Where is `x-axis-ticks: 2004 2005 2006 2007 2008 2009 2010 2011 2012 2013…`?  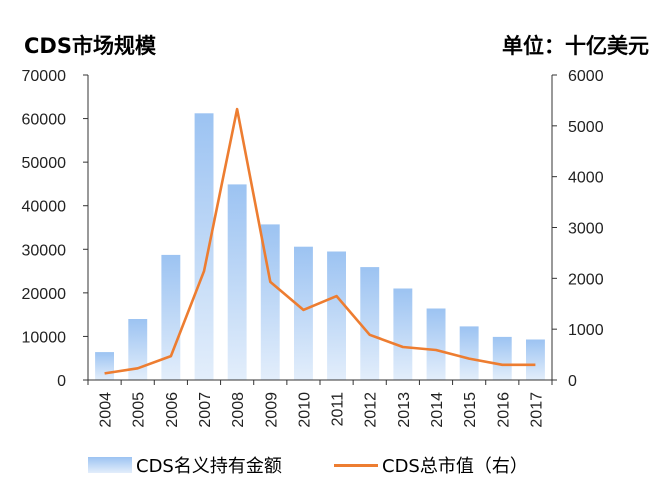
x-axis-ticks: 2004 2005 2006 2007 2008 2009 2010 2011 2012 2013… is located at coordinates (322, 410).